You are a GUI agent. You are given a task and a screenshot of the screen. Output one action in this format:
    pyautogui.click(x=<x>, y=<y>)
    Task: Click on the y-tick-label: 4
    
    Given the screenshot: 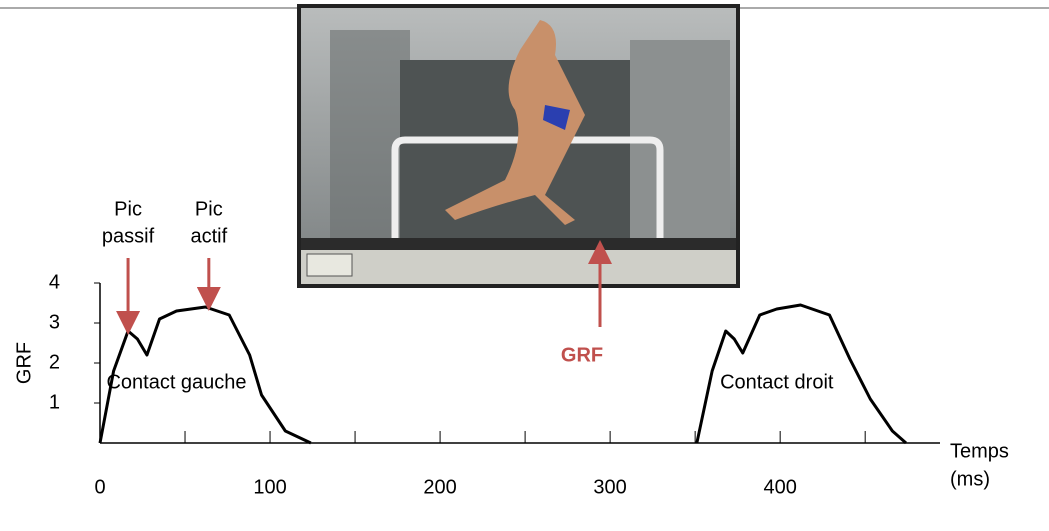 What is the action you would take?
    pyautogui.click(x=54, y=282)
    